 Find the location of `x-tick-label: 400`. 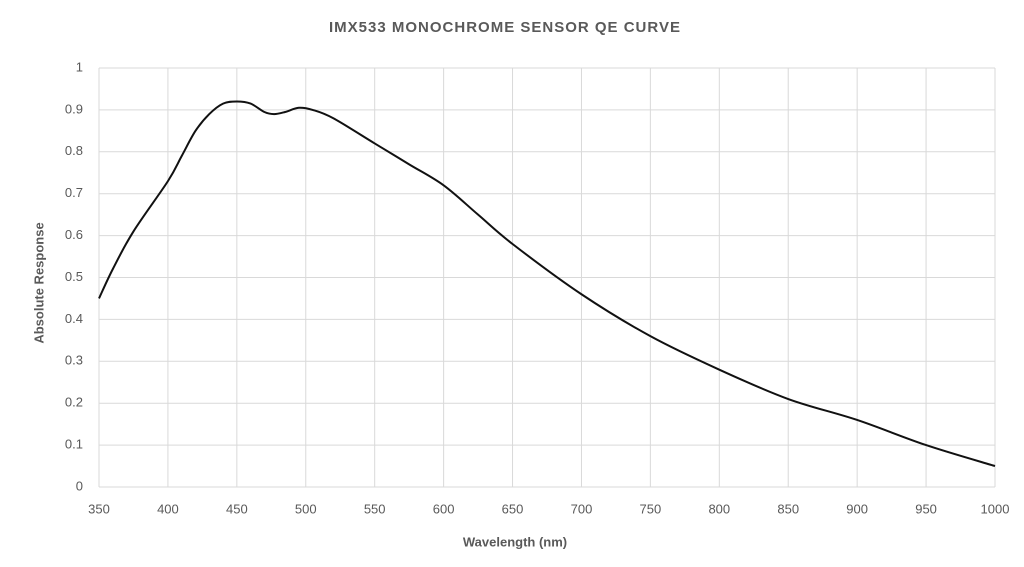

x-tick-label: 400 is located at coordinates (168, 508).